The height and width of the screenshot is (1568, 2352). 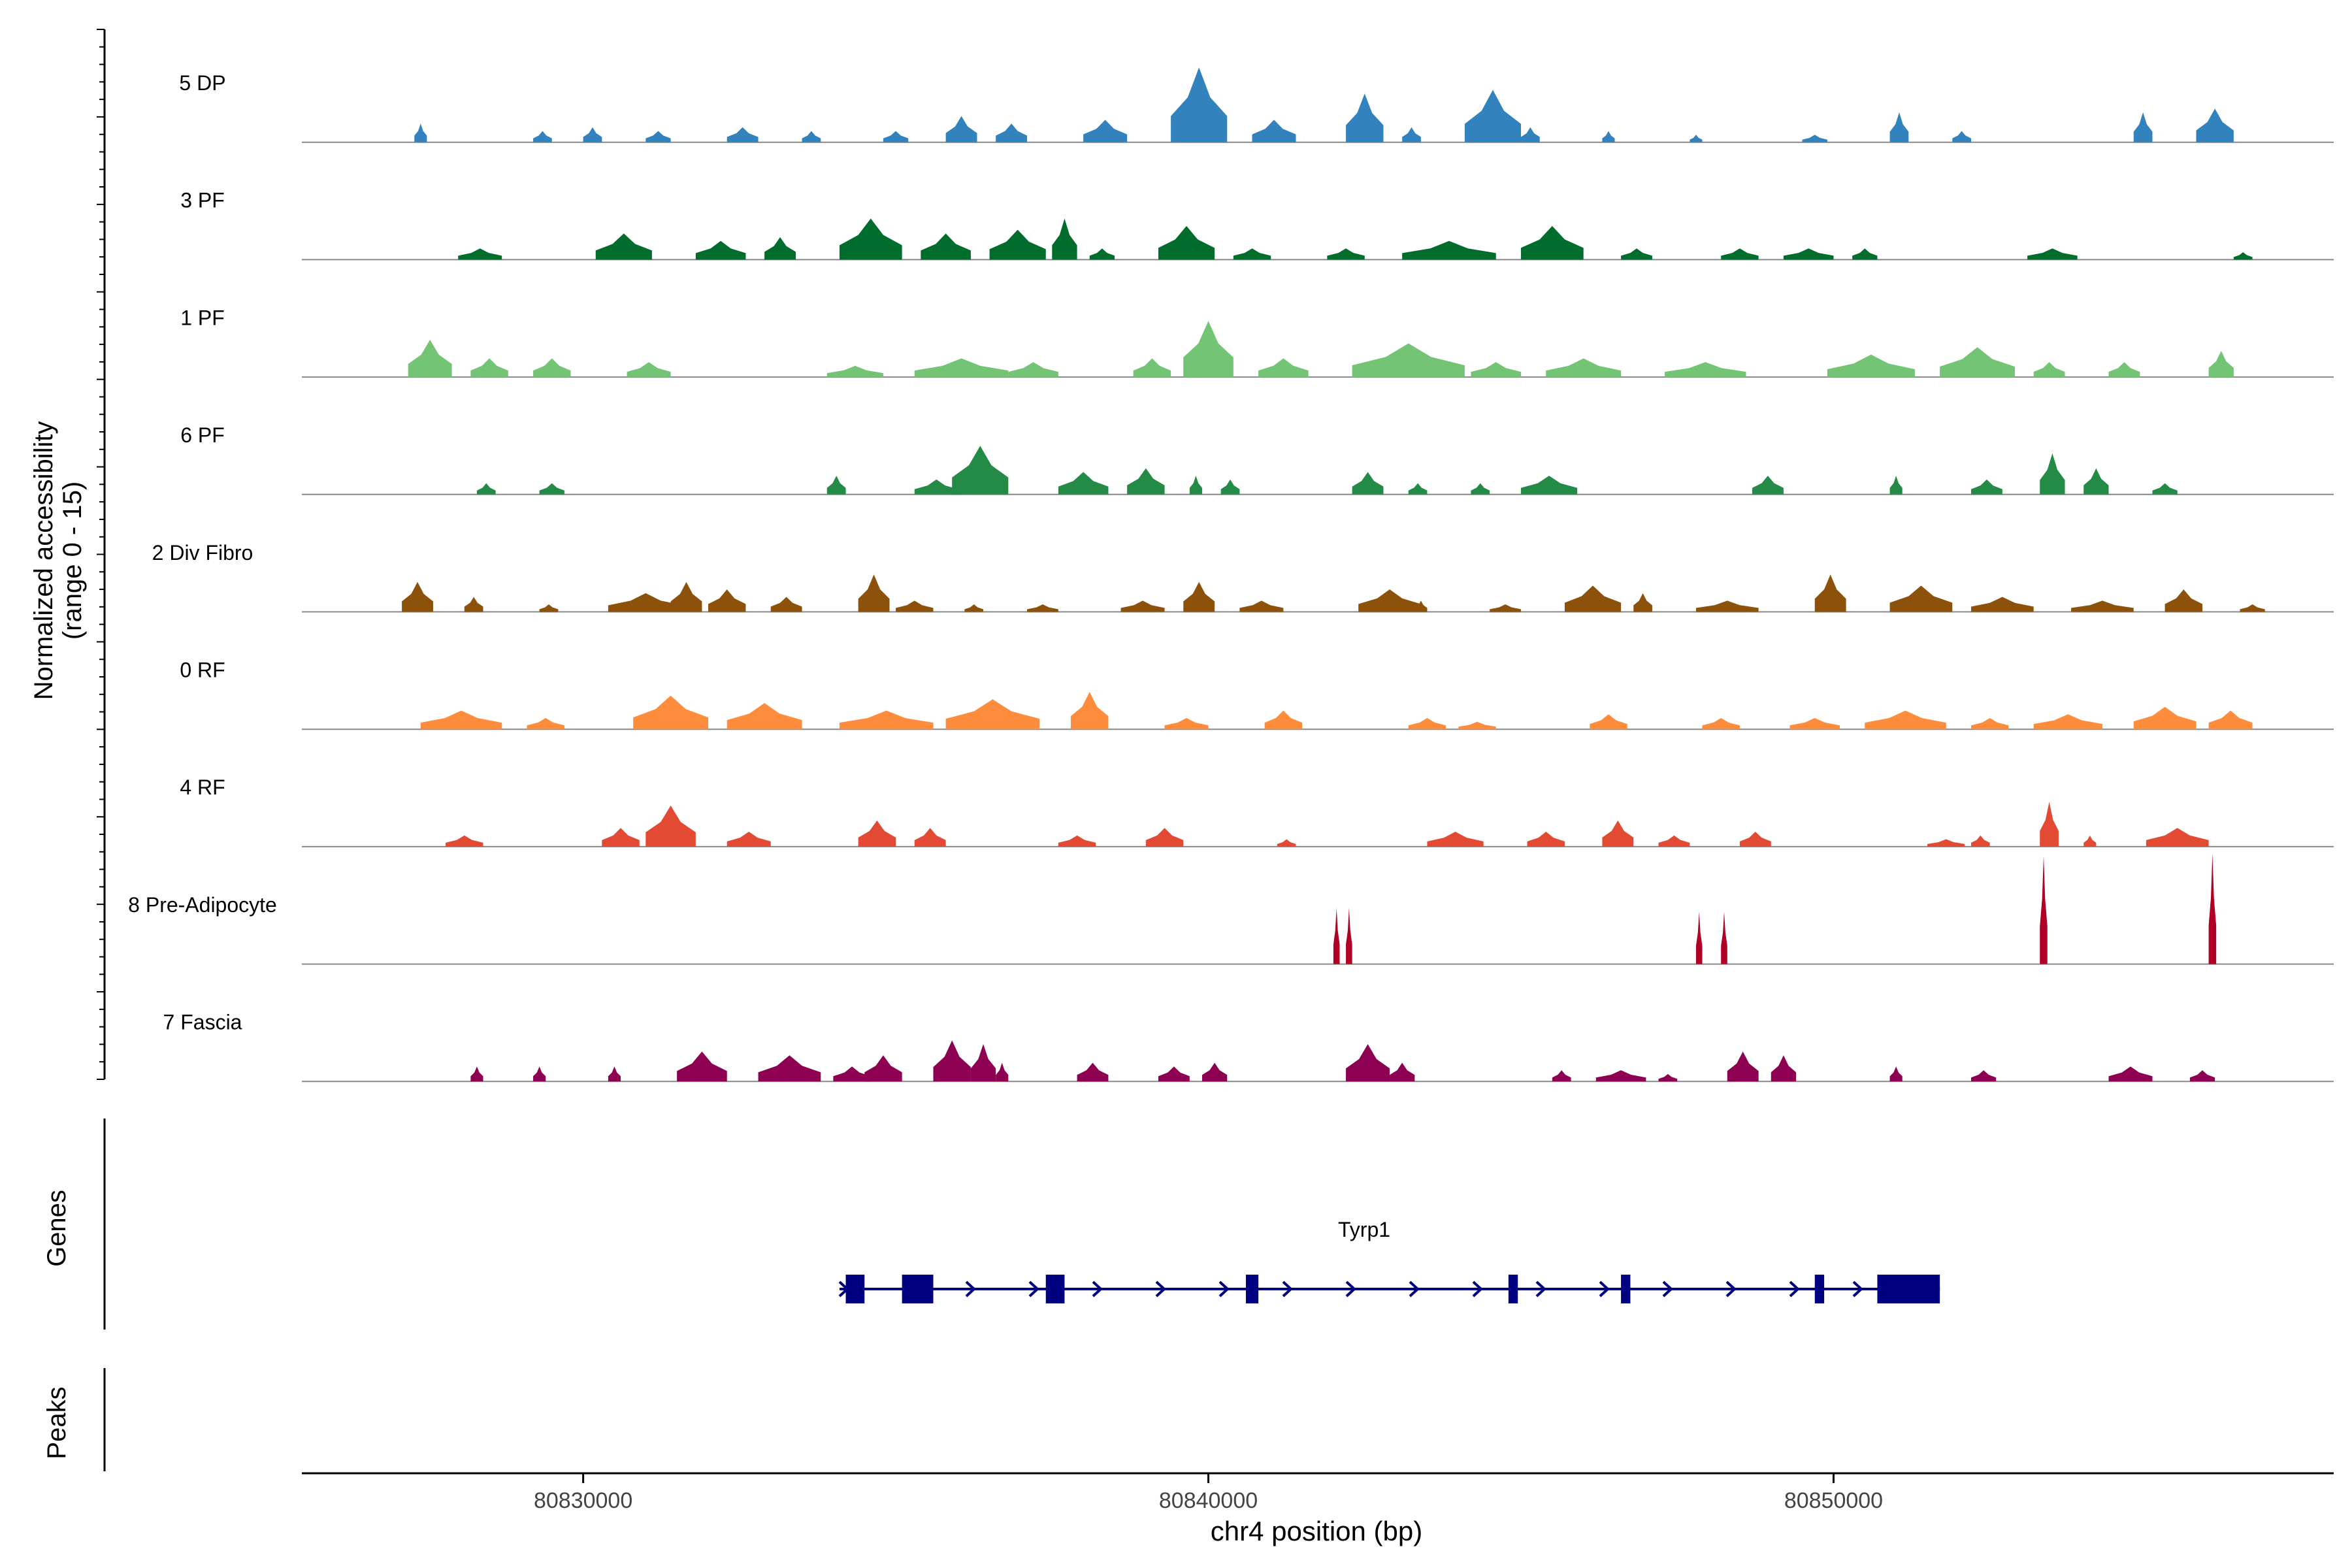 I want to click on coverage-track-6: 4 RF, so click(x=1257, y=811).